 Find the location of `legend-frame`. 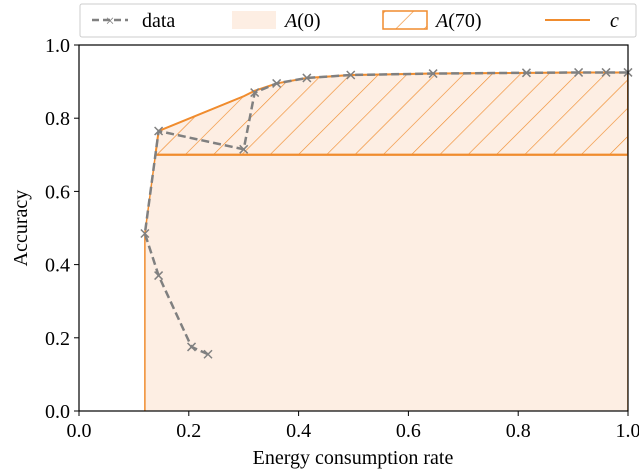

legend-frame is located at coordinates (358, 20).